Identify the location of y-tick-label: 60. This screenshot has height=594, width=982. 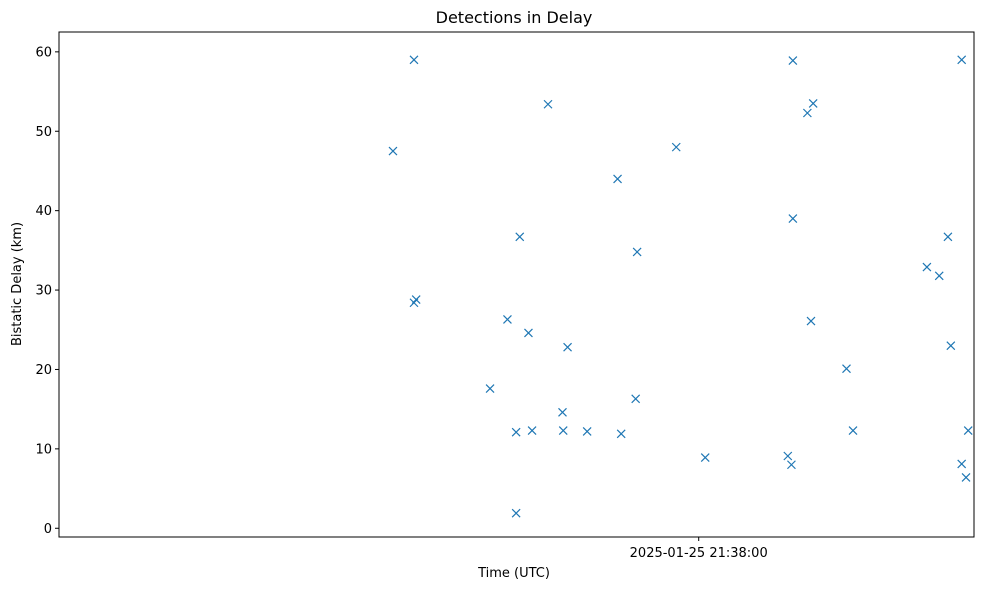
(43, 52).